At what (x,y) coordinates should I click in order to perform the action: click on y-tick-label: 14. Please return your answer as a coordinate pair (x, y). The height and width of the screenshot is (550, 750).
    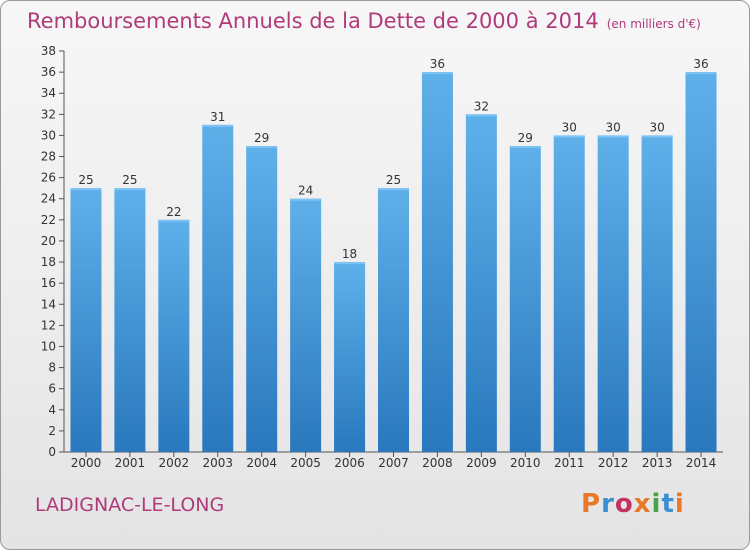
    Looking at the image, I should click on (48, 304).